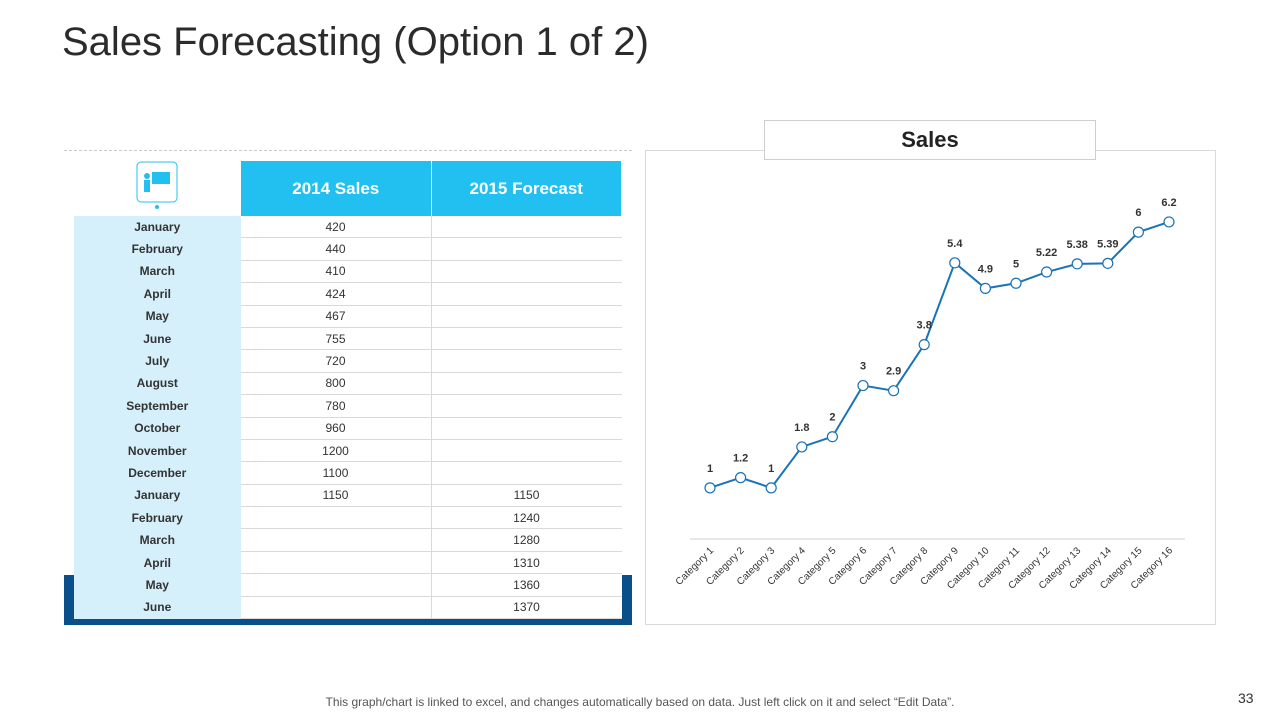  Describe the element at coordinates (526, 188) in the screenshot. I see `column-header: 2015 Forecast` at that location.